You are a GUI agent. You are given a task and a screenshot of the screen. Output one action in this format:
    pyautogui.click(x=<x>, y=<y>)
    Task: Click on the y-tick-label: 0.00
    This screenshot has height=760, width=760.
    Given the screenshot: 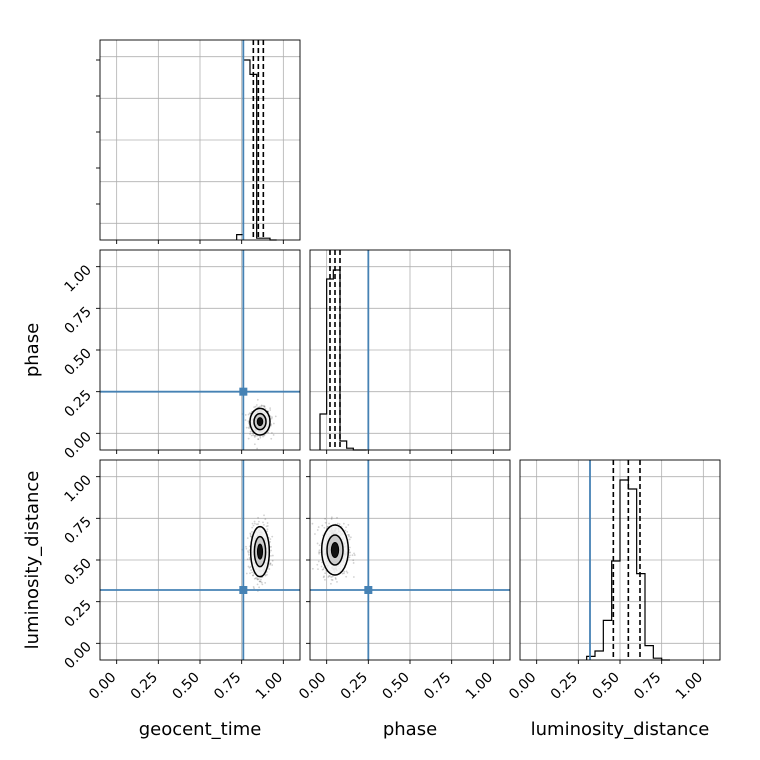 What is the action you would take?
    pyautogui.click(x=77, y=655)
    